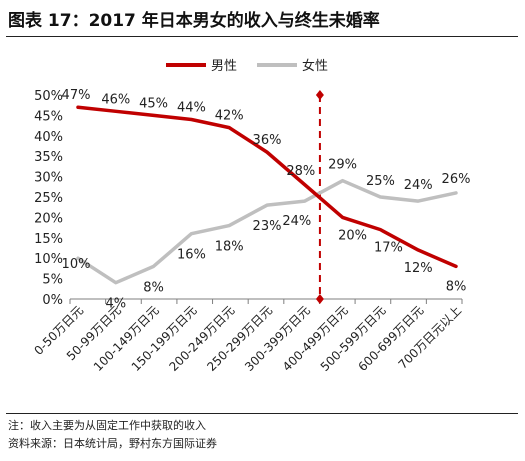 The width and height of the screenshot is (525, 461). Describe the element at coordinates (194, 21) in the screenshot. I see `chart-title: 图表 17：2017 年日本男女的收入与终生未婚率` at that location.